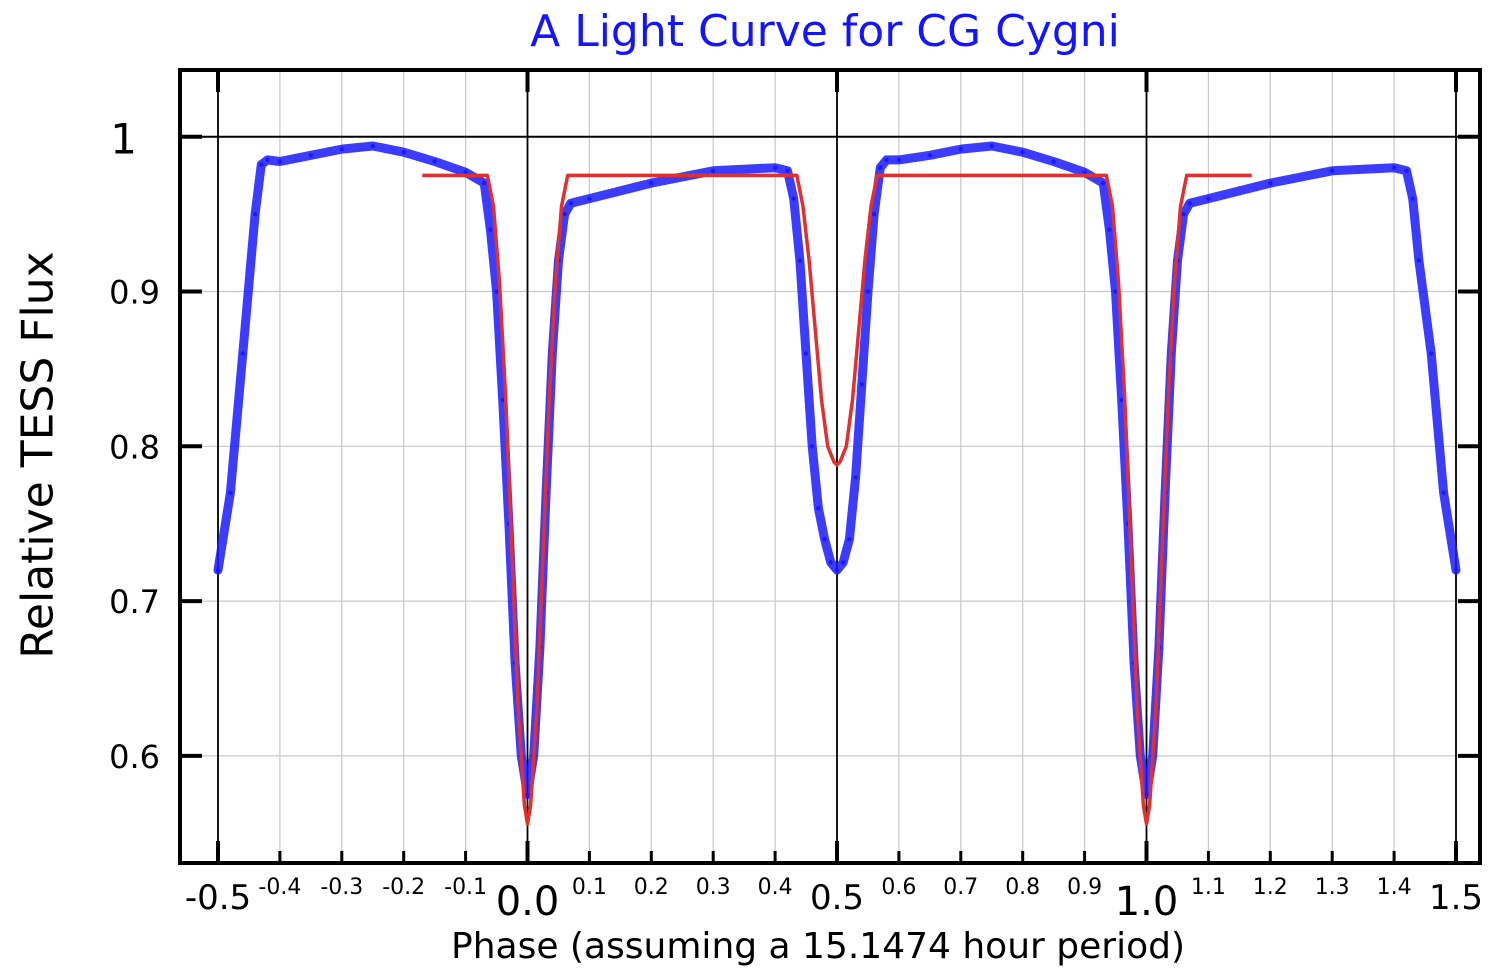 This screenshot has height=975, width=1500. What do you see at coordinates (1456, 898) in the screenshot?
I see `x-major-tick-label: 1.5` at bounding box center [1456, 898].